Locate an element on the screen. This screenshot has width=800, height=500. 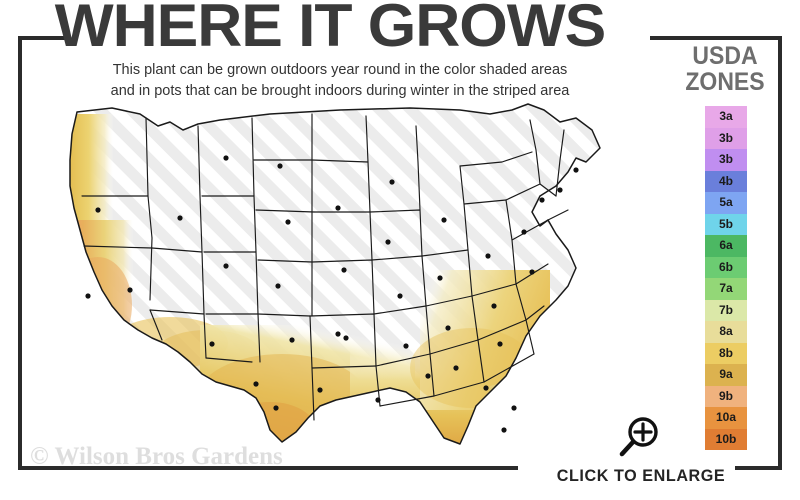
zone-swatch-6a-6: 6a is located at coordinates (726, 246).